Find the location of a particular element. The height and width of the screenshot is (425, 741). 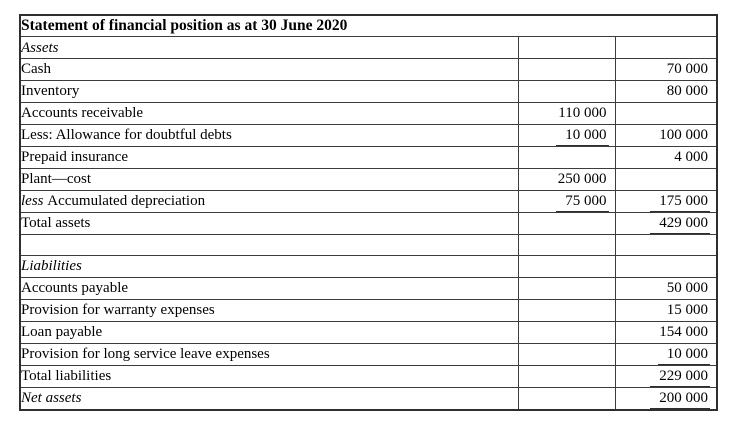

subtotal-amount-cell: 75 000 is located at coordinates (566, 201).